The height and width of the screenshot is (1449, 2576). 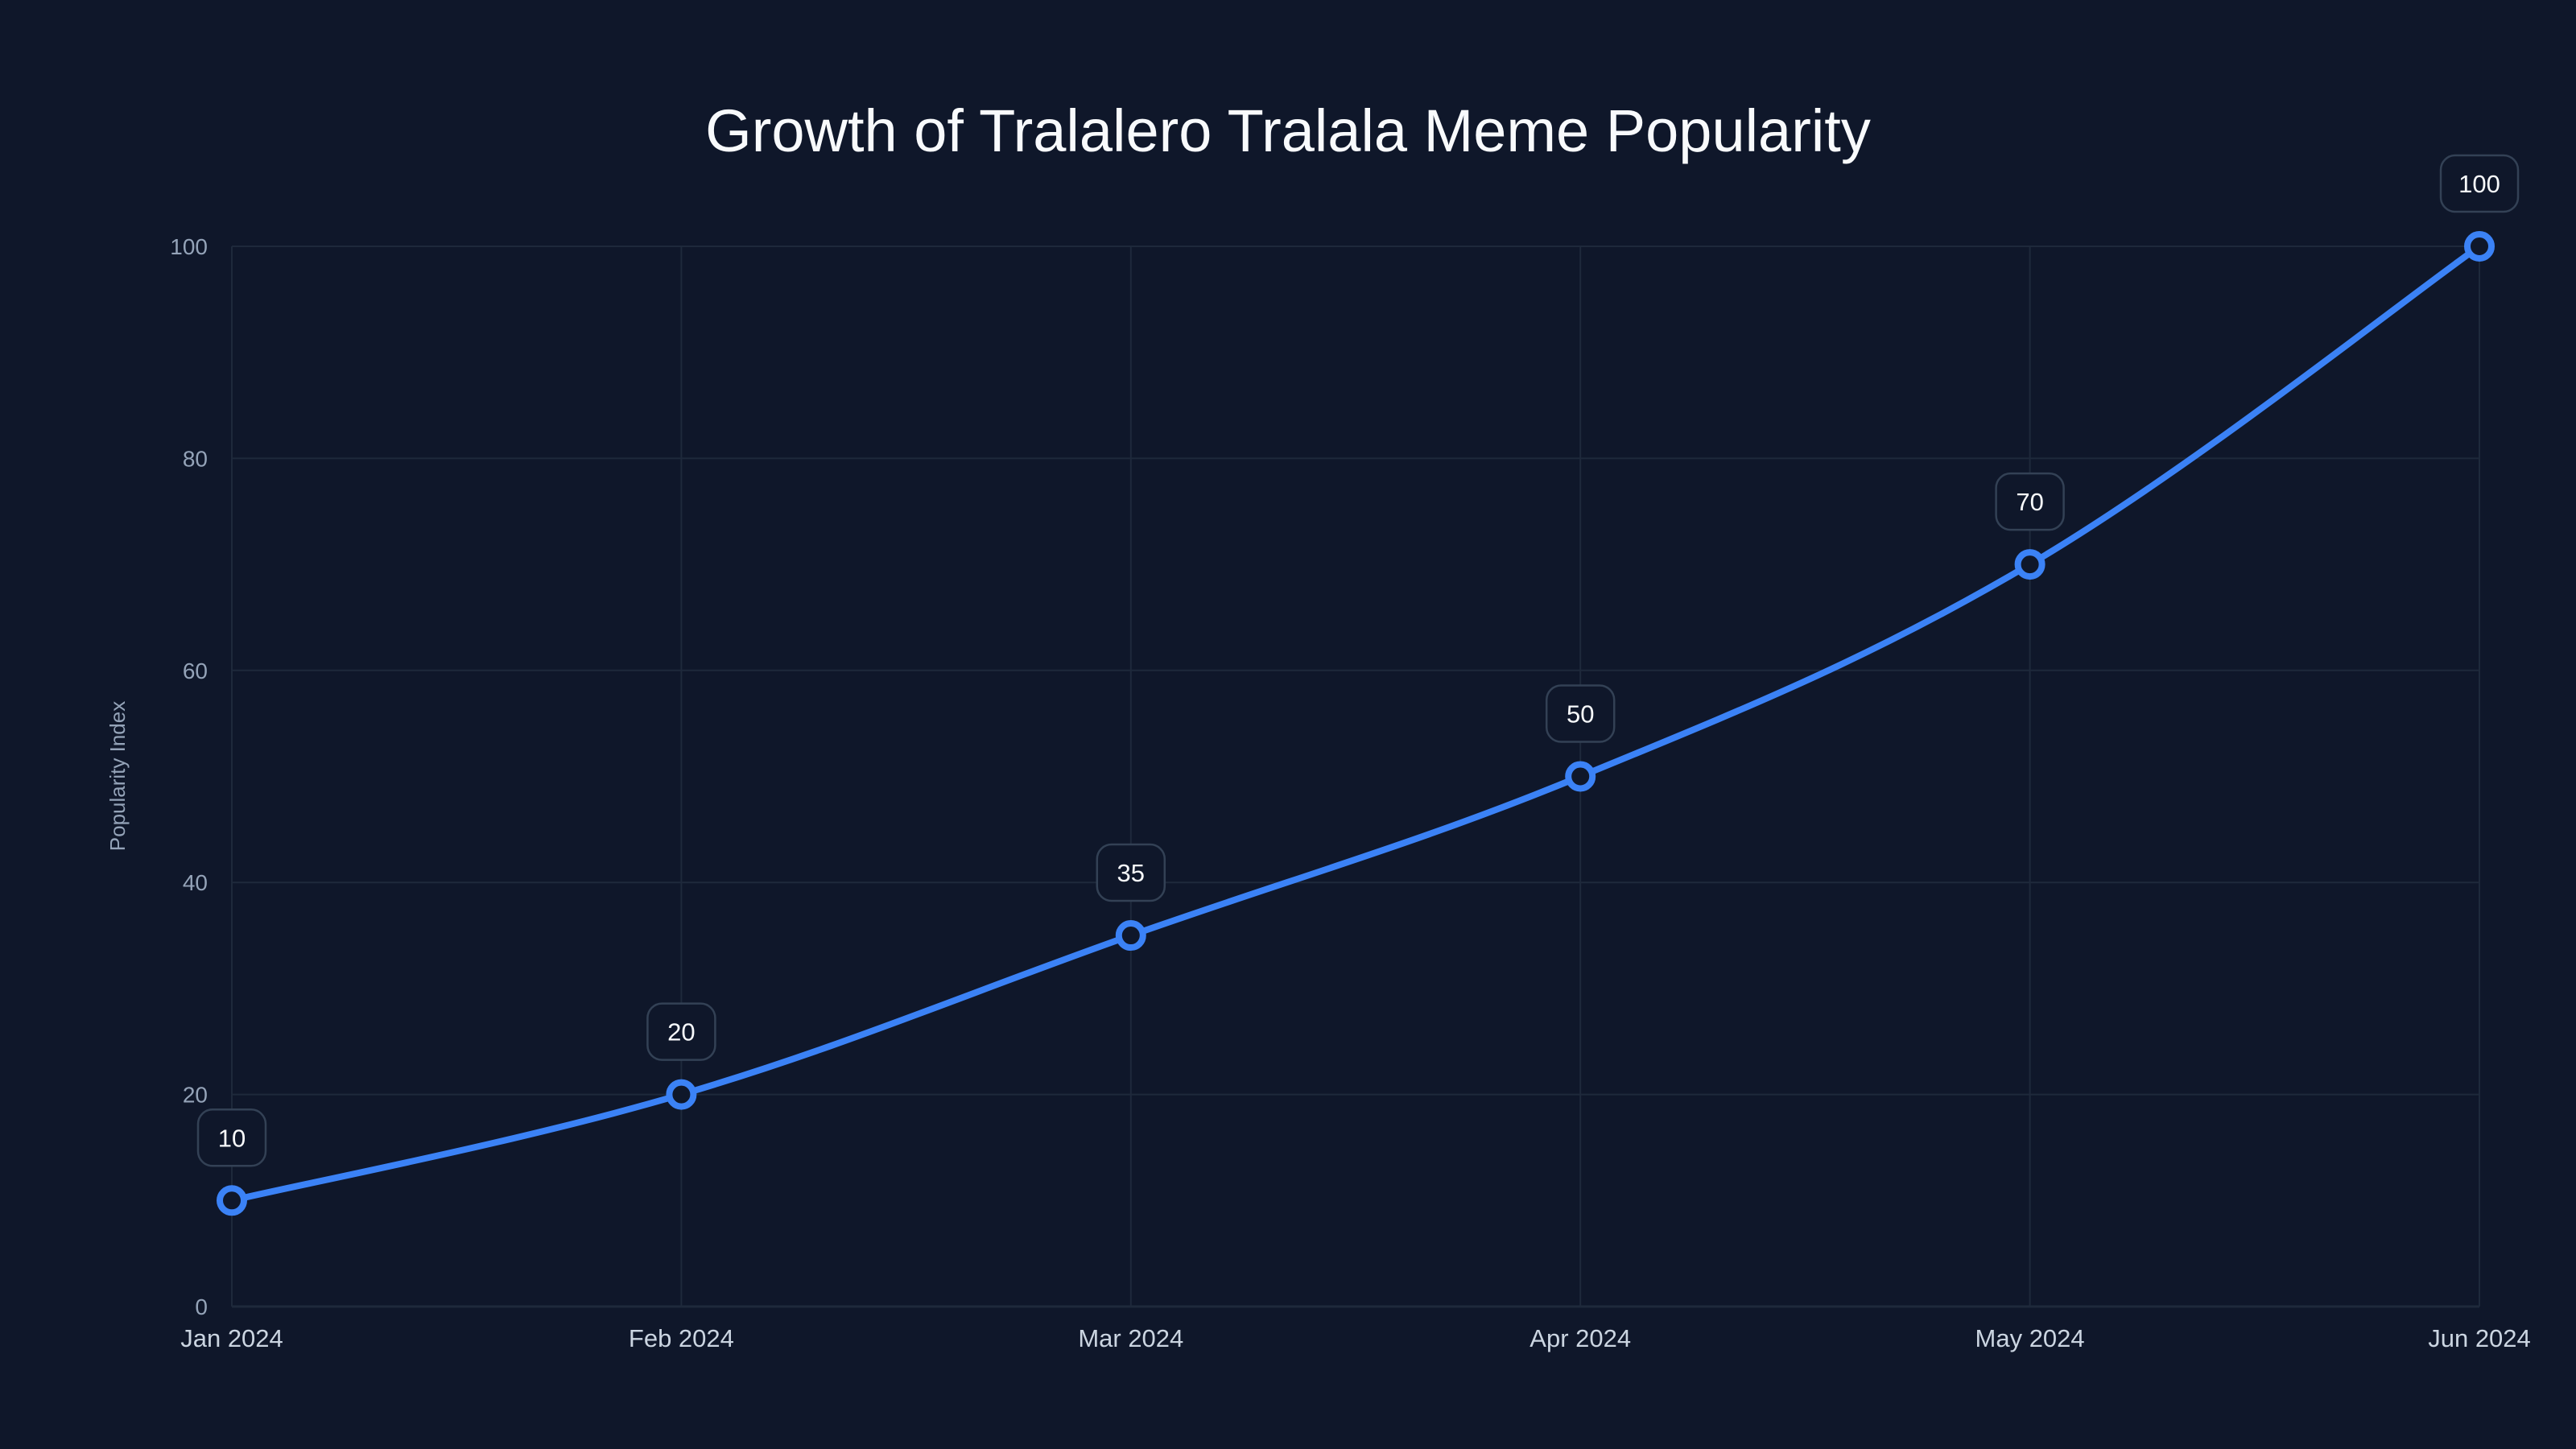 I want to click on x-tick-label: May 2024, so click(x=2030, y=1338).